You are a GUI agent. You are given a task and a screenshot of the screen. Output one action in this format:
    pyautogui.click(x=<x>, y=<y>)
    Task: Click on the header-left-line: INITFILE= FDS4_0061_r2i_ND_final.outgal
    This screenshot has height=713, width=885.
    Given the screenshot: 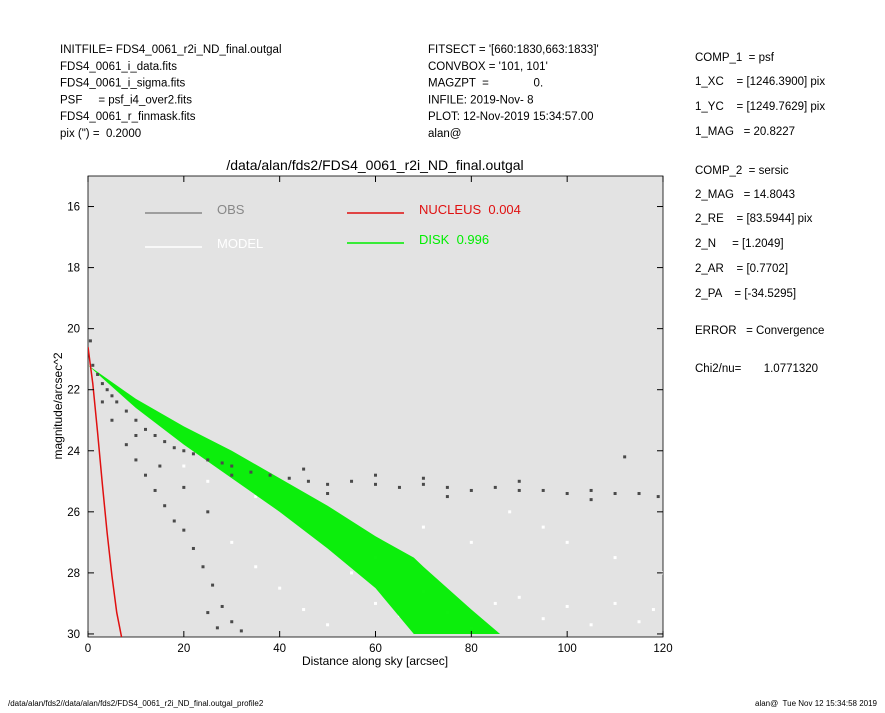 What is the action you would take?
    pyautogui.click(x=171, y=50)
    